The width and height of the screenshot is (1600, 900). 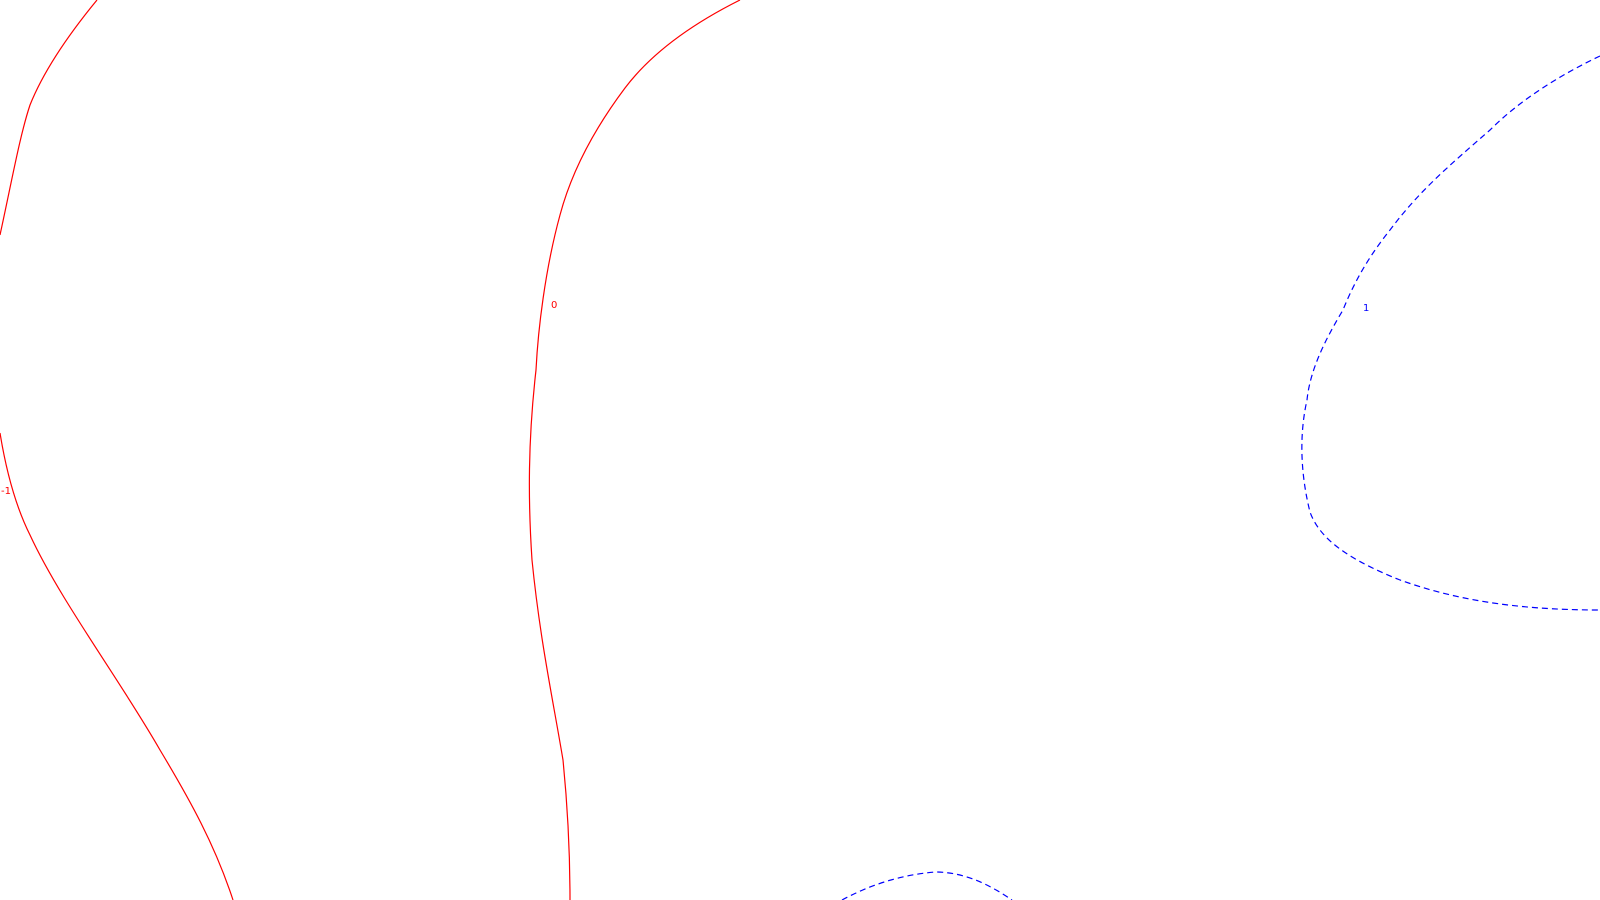 What do you see at coordinates (1366, 308) in the screenshot?
I see `contour-label-1: 1` at bounding box center [1366, 308].